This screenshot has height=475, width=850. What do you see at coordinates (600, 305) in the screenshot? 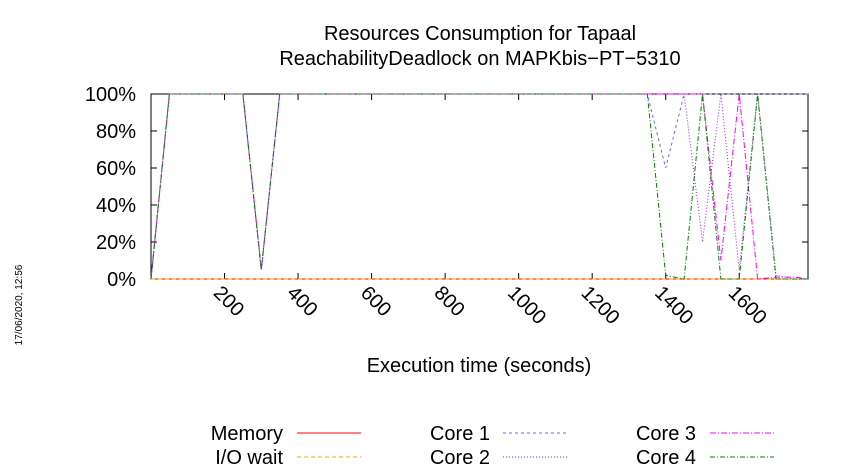
I see `x-tick-label: 1200` at bounding box center [600, 305].